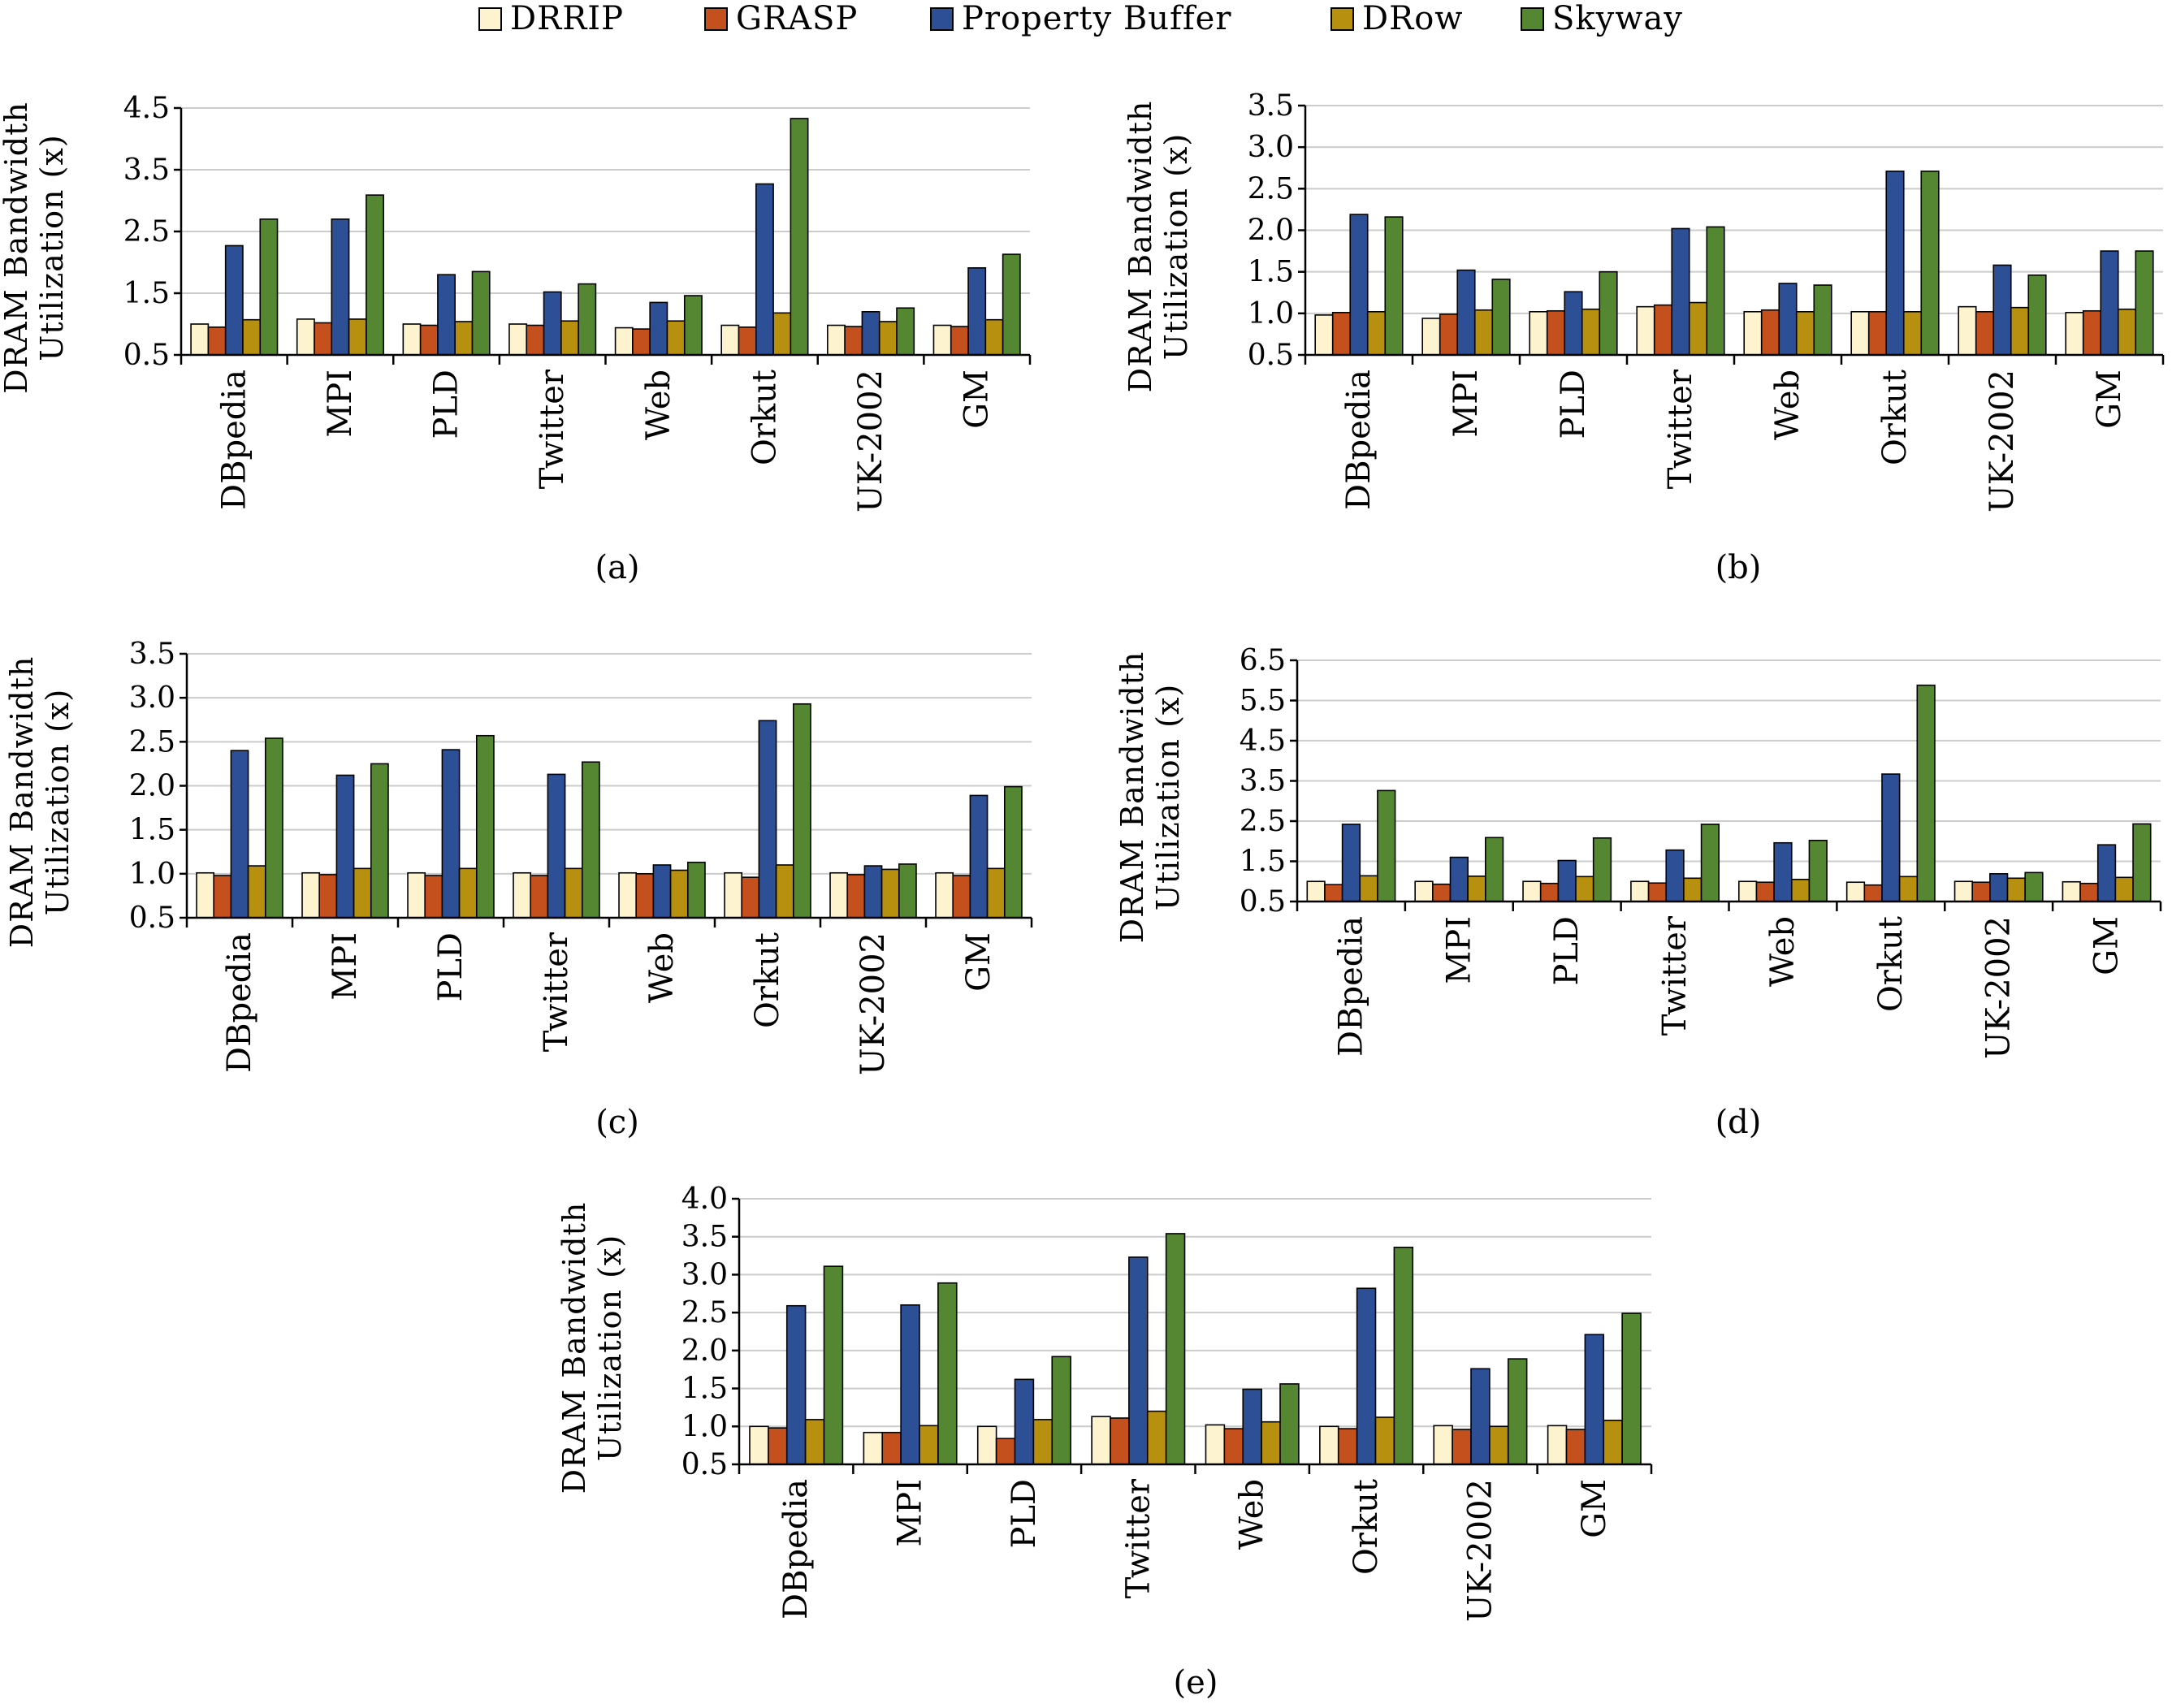 This screenshot has width=2172, height=1708. I want to click on y-tick-label: 4.5, so click(146, 108).